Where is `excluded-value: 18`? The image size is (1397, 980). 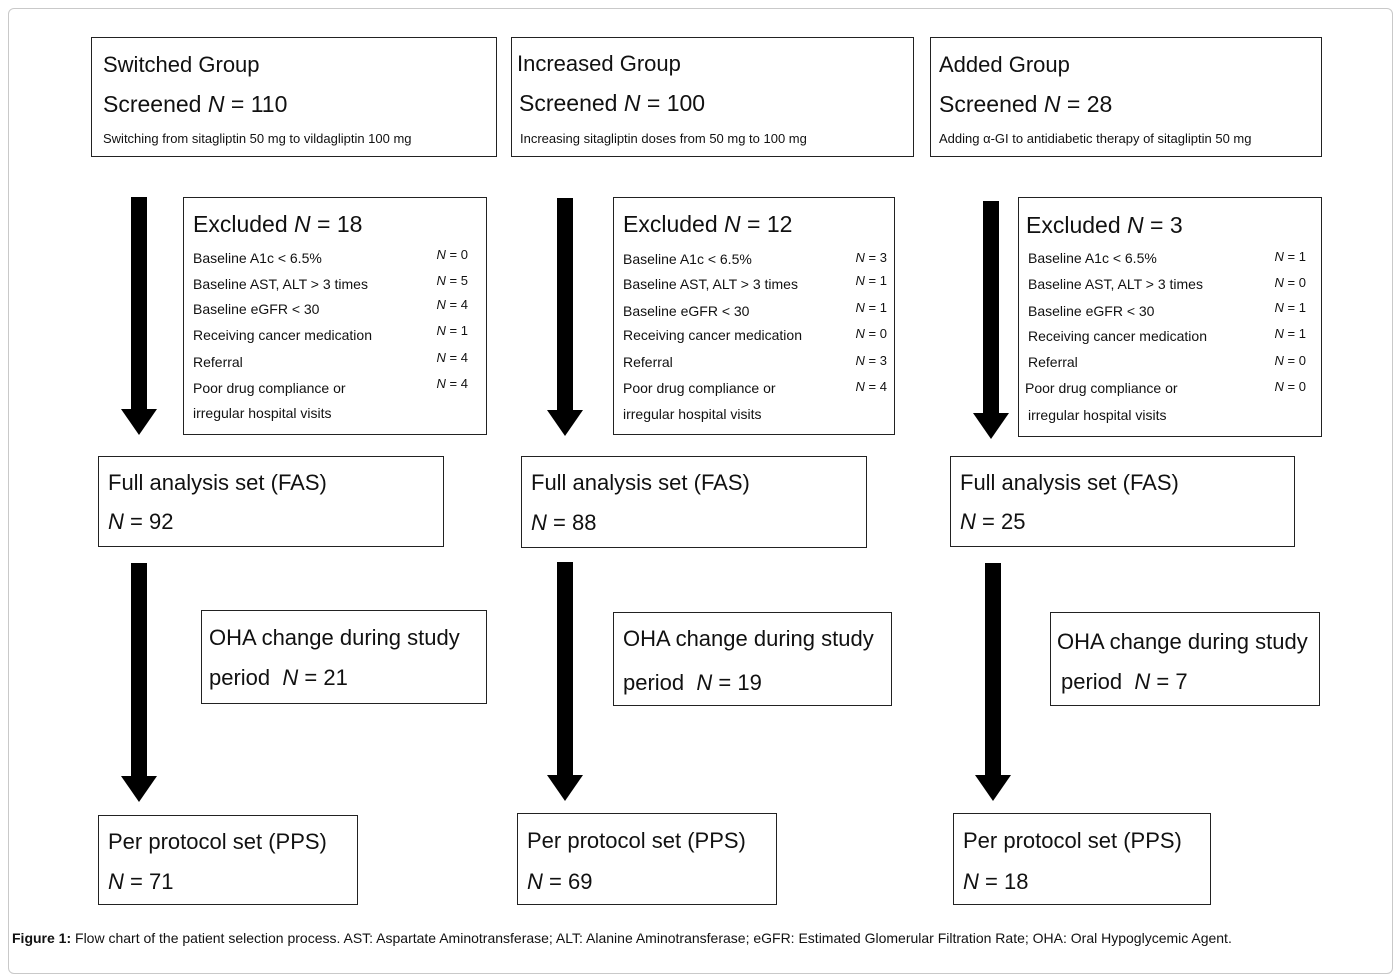 excluded-value: 18 is located at coordinates (349, 224).